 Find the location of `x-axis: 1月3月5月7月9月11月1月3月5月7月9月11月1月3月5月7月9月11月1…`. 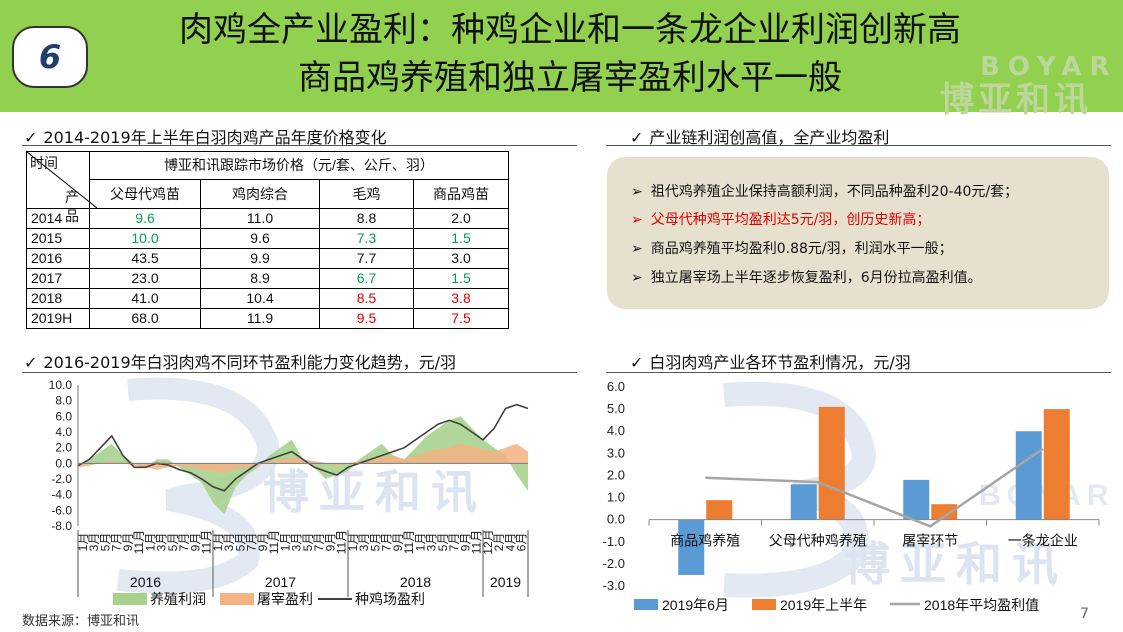

x-axis: 1月3月5月7月9月11月1月3月5月7月9月11月1月3月5月7月9月11月1… is located at coordinates (302, 563).